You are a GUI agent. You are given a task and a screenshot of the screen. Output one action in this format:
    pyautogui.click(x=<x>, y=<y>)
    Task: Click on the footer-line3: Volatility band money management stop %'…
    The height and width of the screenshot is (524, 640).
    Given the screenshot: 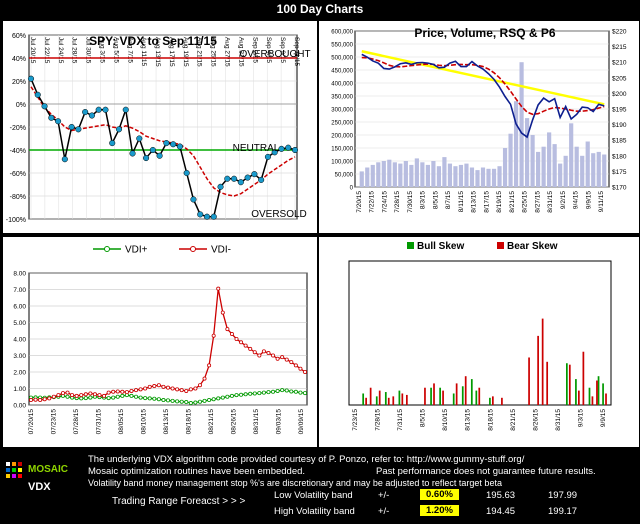 What is the action you would take?
    pyautogui.click(x=295, y=483)
    